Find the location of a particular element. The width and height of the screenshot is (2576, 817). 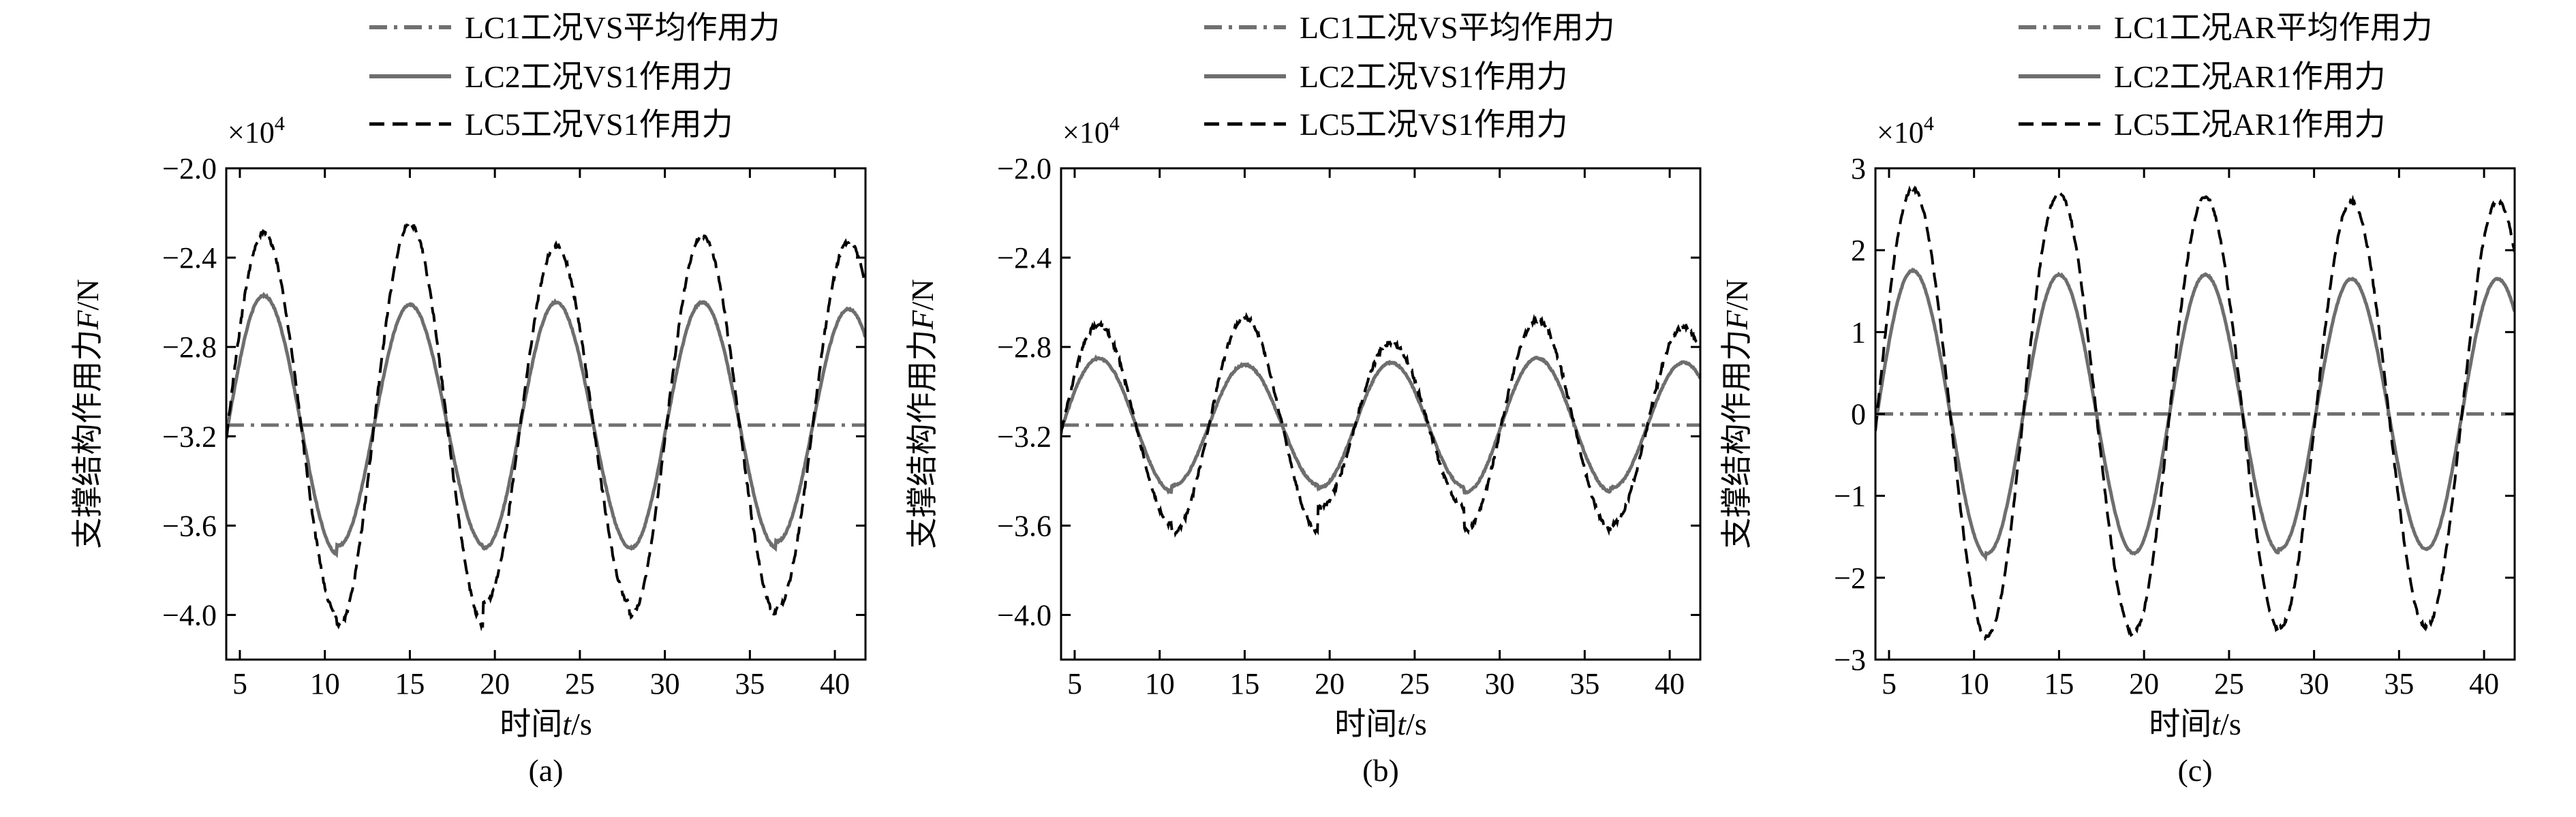

y-tick-label: −2 is located at coordinates (1850, 578).